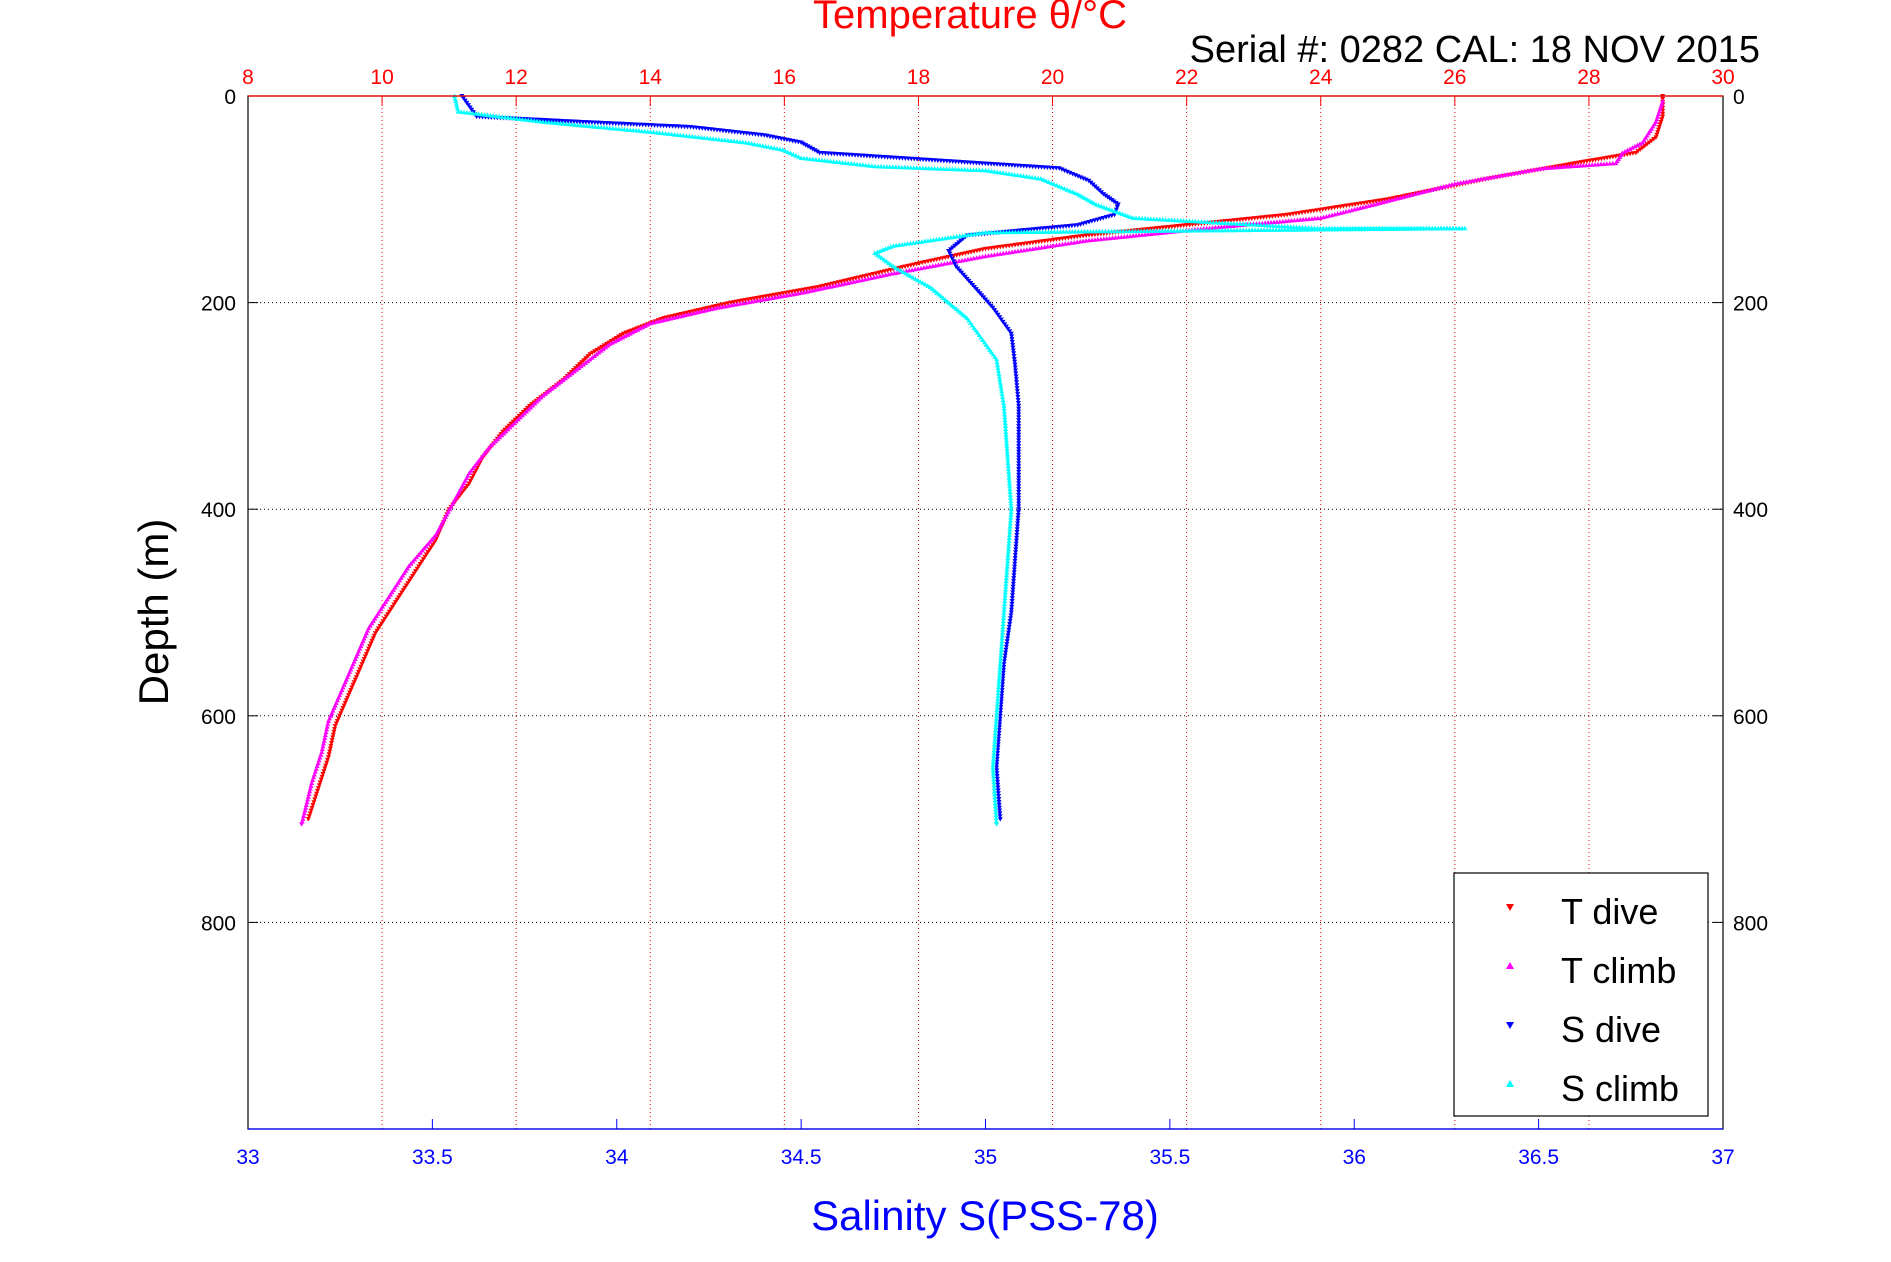 Image resolution: width=1891 pixels, height=1262 pixels. I want to click on y-tick-label-left: 400, so click(218, 510).